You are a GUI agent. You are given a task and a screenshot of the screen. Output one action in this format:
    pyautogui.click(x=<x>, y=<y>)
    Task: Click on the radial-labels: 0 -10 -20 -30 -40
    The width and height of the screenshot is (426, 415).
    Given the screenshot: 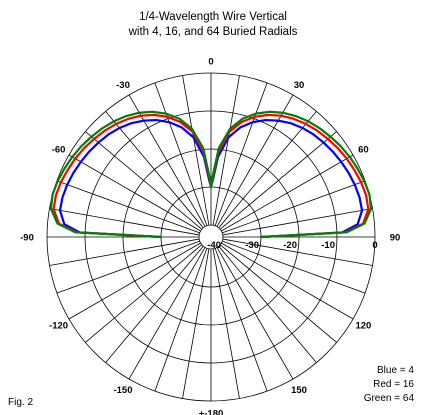 What is the action you would take?
    pyautogui.click(x=292, y=245)
    